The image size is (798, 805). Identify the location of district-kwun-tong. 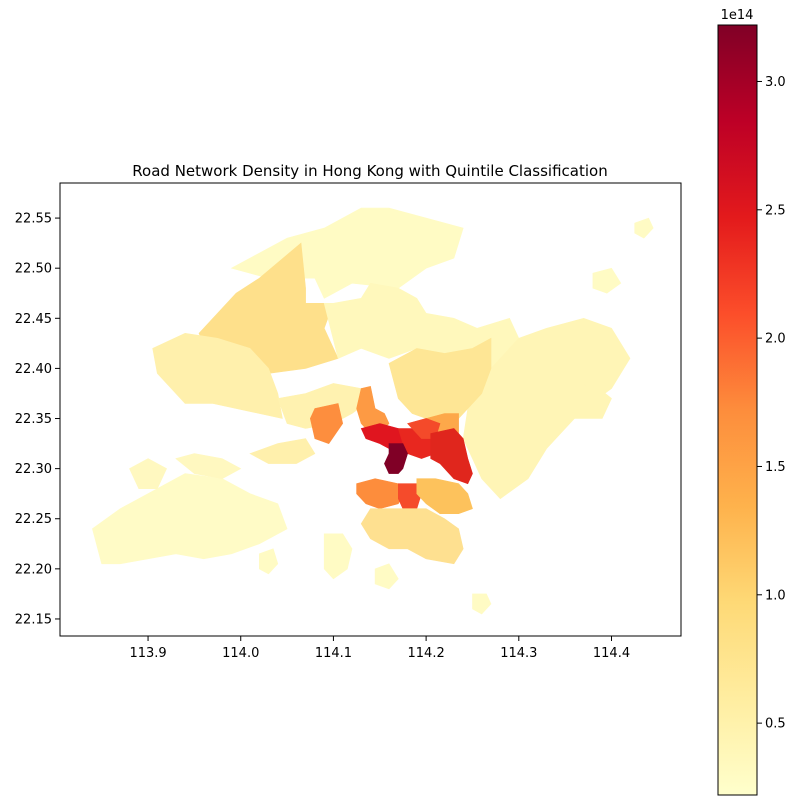
(451, 456).